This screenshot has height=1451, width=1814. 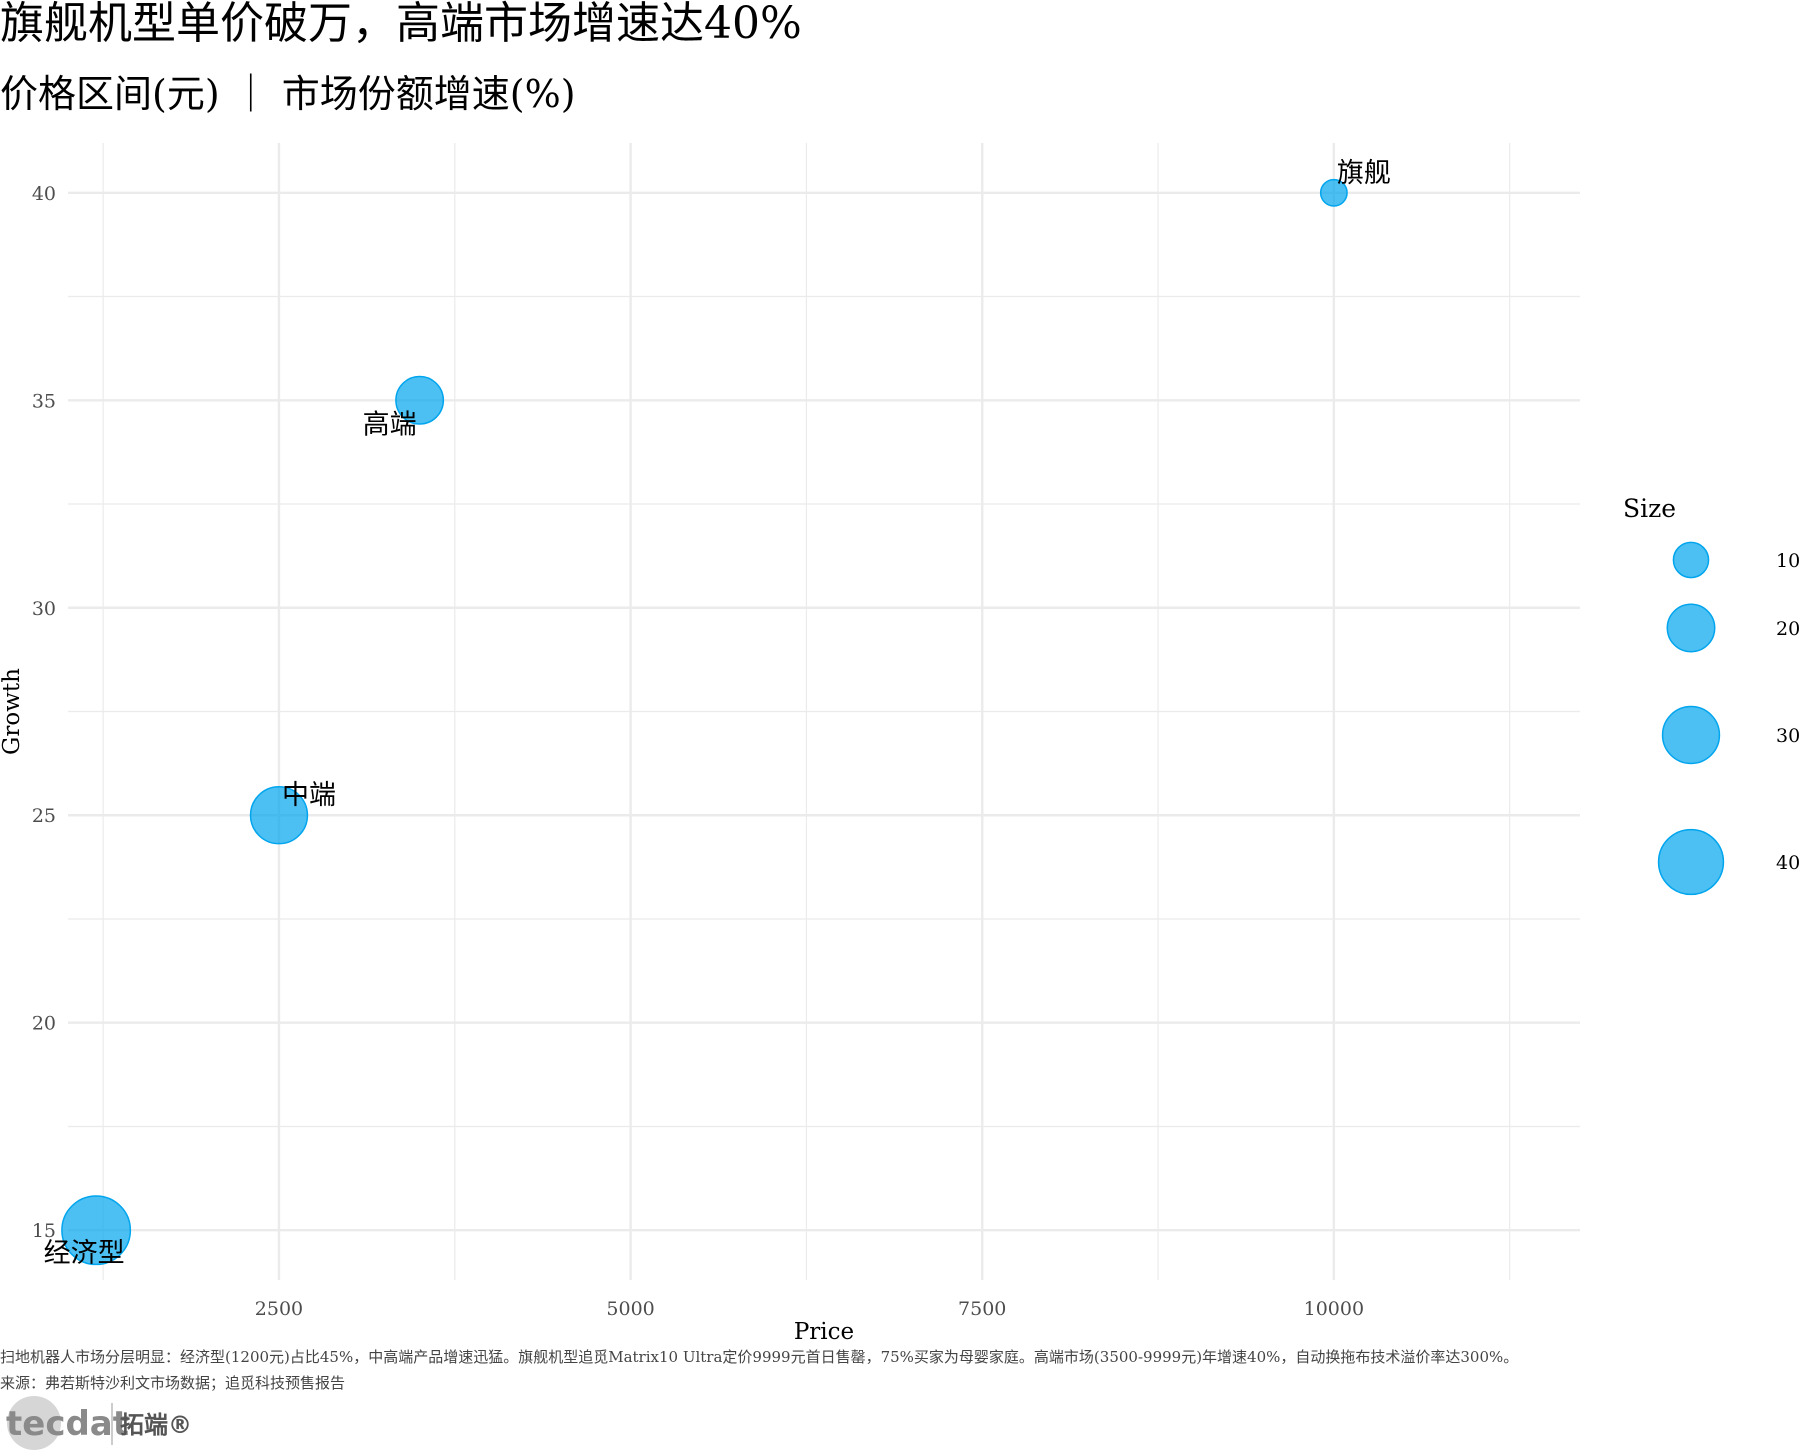 I want to click on y-tick-label: 35, so click(x=44, y=401).